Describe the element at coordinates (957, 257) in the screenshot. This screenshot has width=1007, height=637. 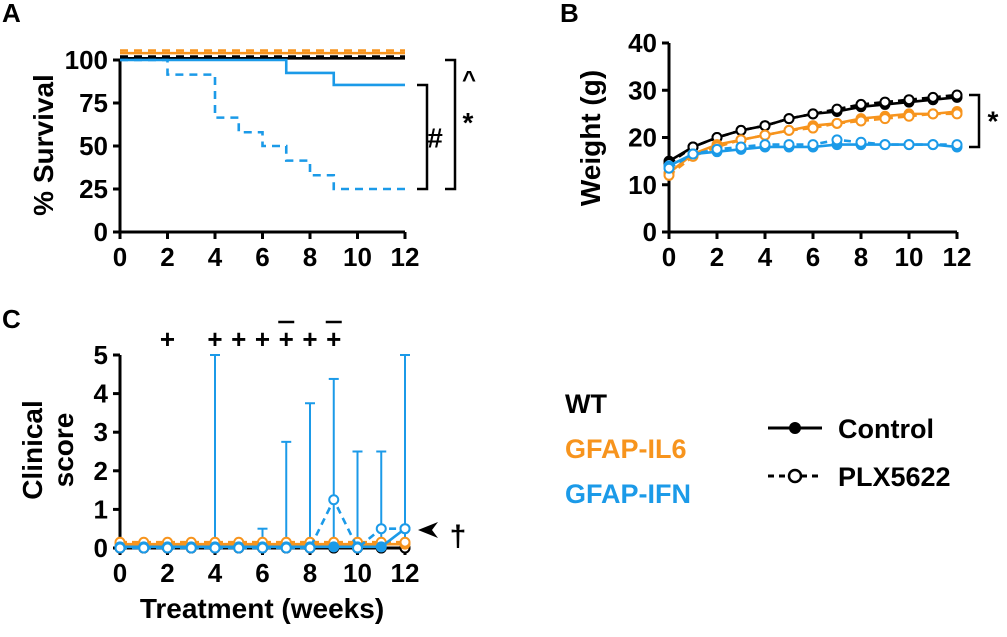
I see `x-tick-label-b: 12` at that location.